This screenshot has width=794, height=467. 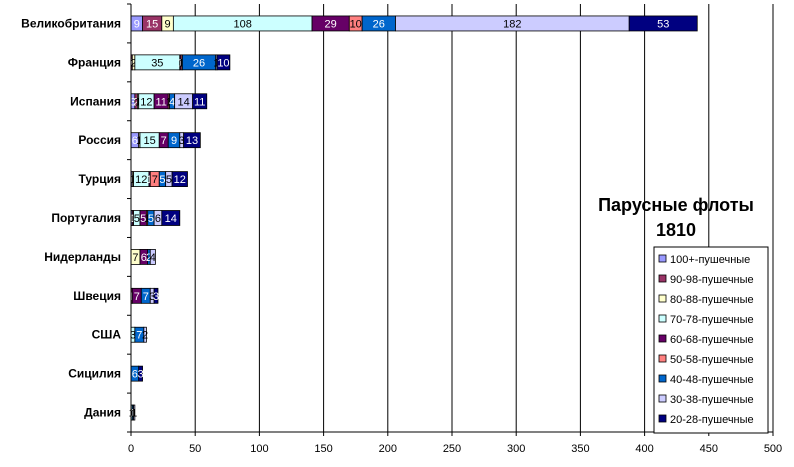 I want to click on x-tick-label: 250, so click(x=452, y=449).